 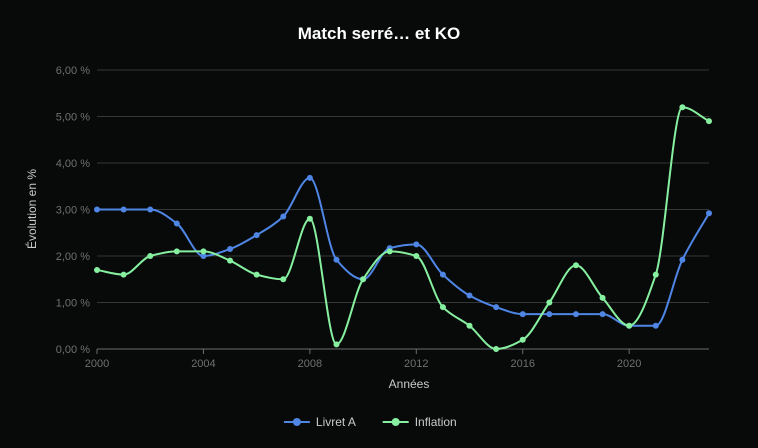 What do you see at coordinates (522, 364) in the screenshot?
I see `x-tick-label: 2016` at bounding box center [522, 364].